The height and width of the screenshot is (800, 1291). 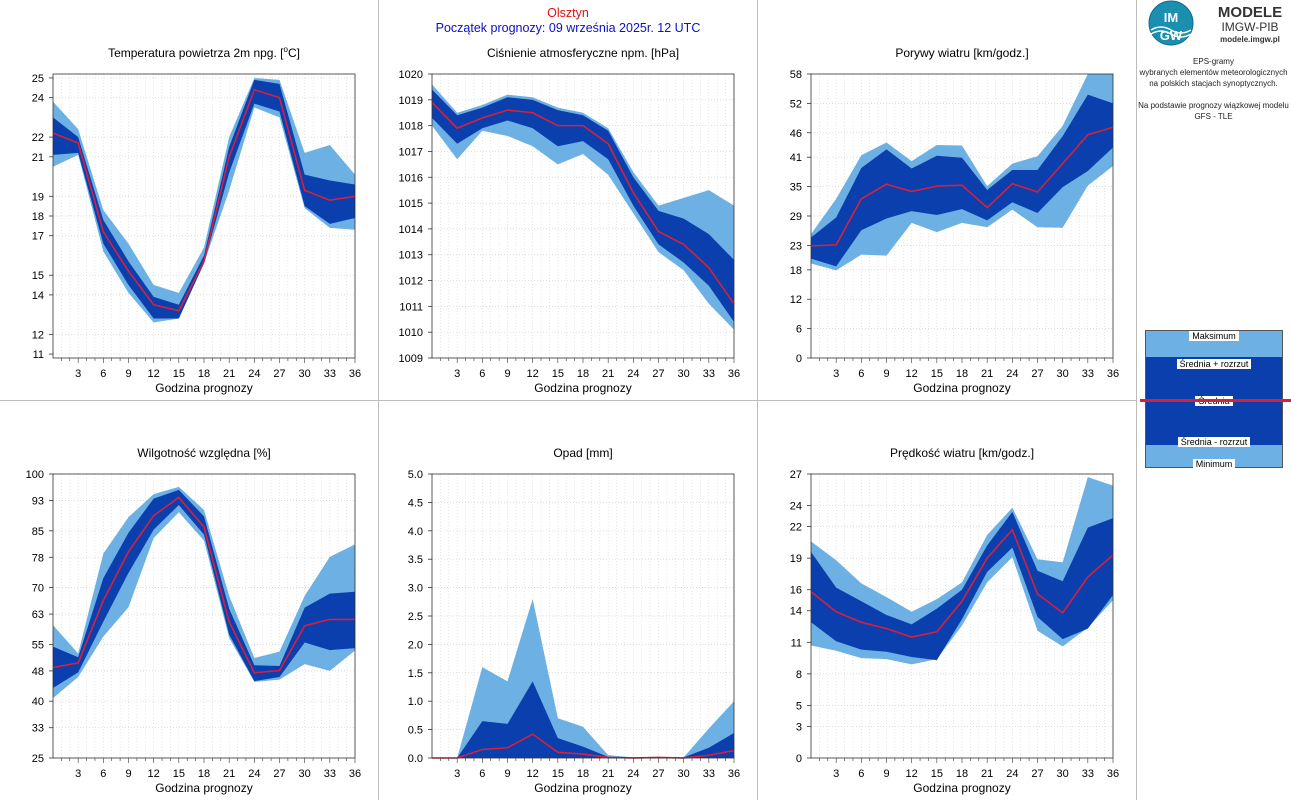 I want to click on y-tick-label: 2.5, so click(x=415, y=617).